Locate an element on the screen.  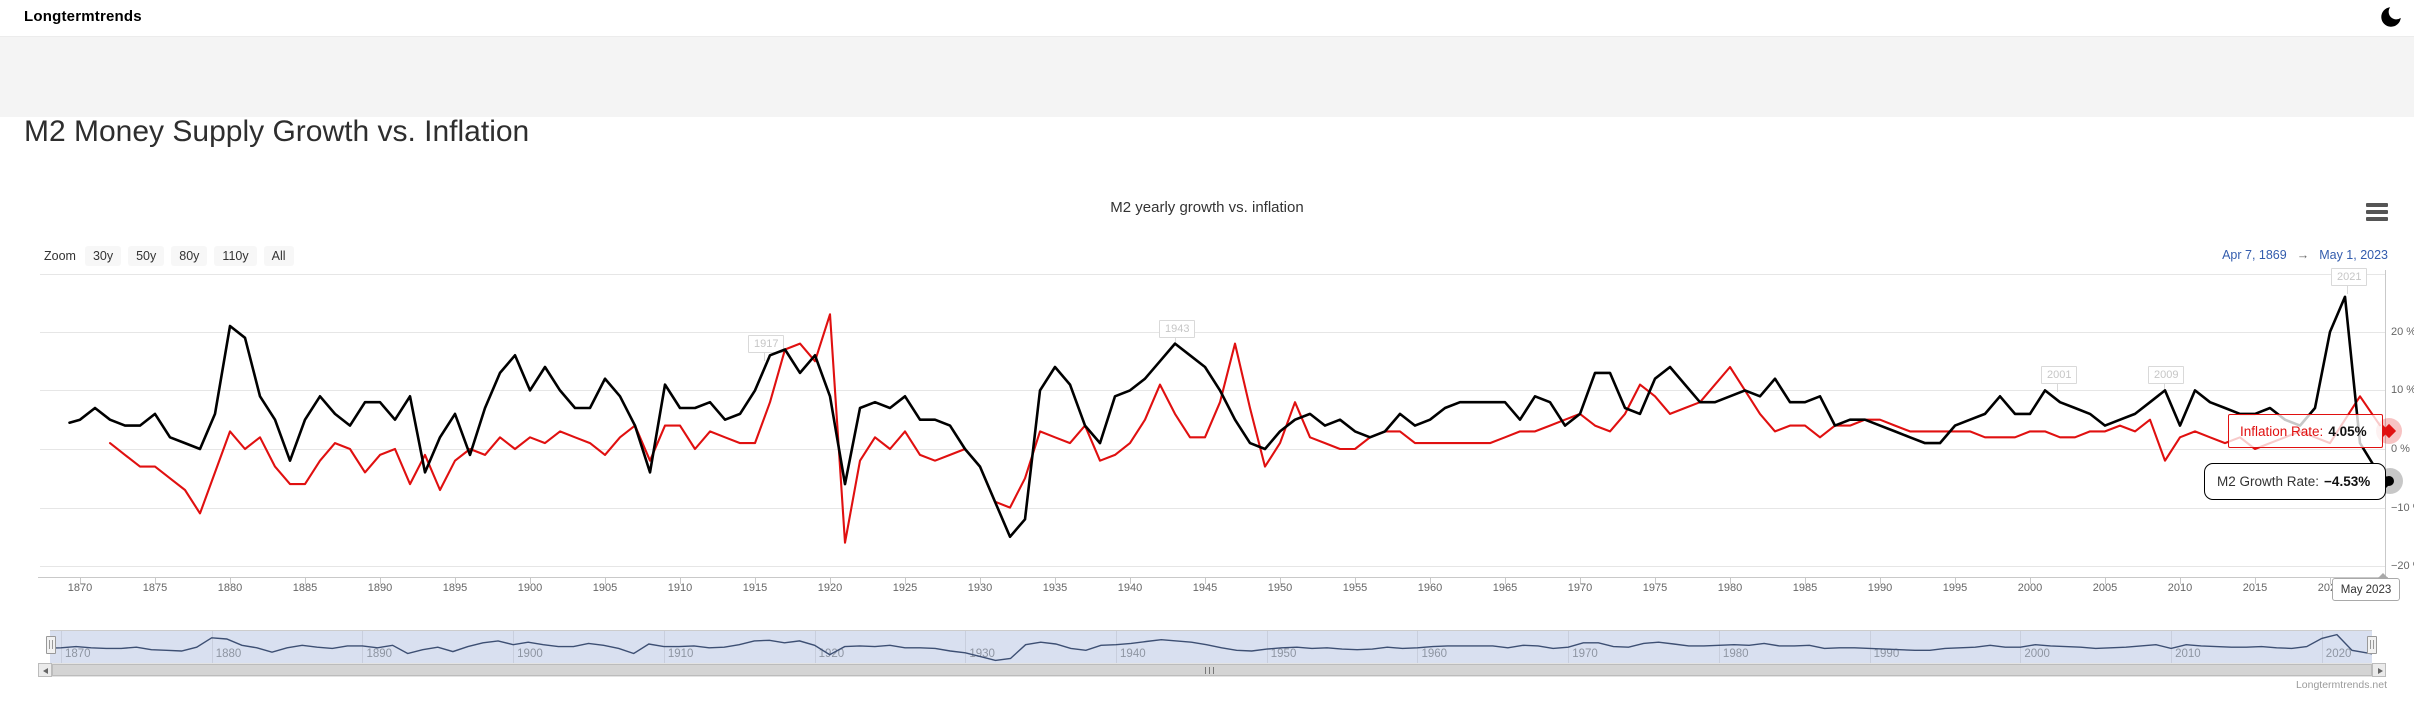
y-axis-tick-label: −20 % is located at coordinates (2402, 566).